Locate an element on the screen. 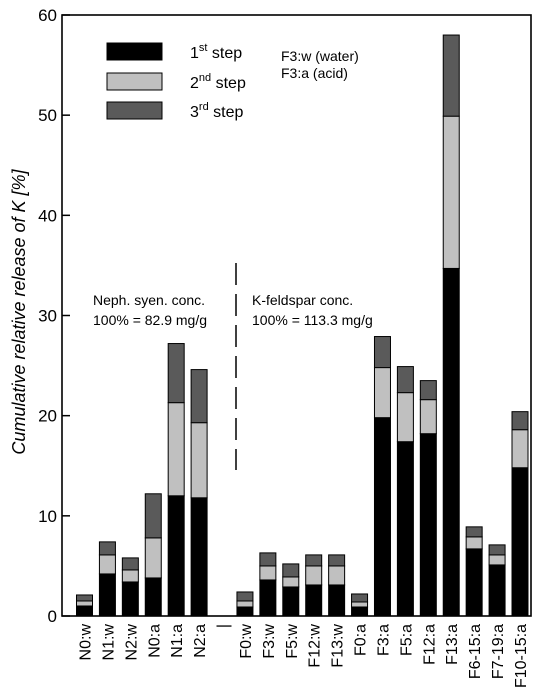 The height and width of the screenshot is (699, 533). legend: 1st step 2nd step 3rd step is located at coordinates (176, 81).